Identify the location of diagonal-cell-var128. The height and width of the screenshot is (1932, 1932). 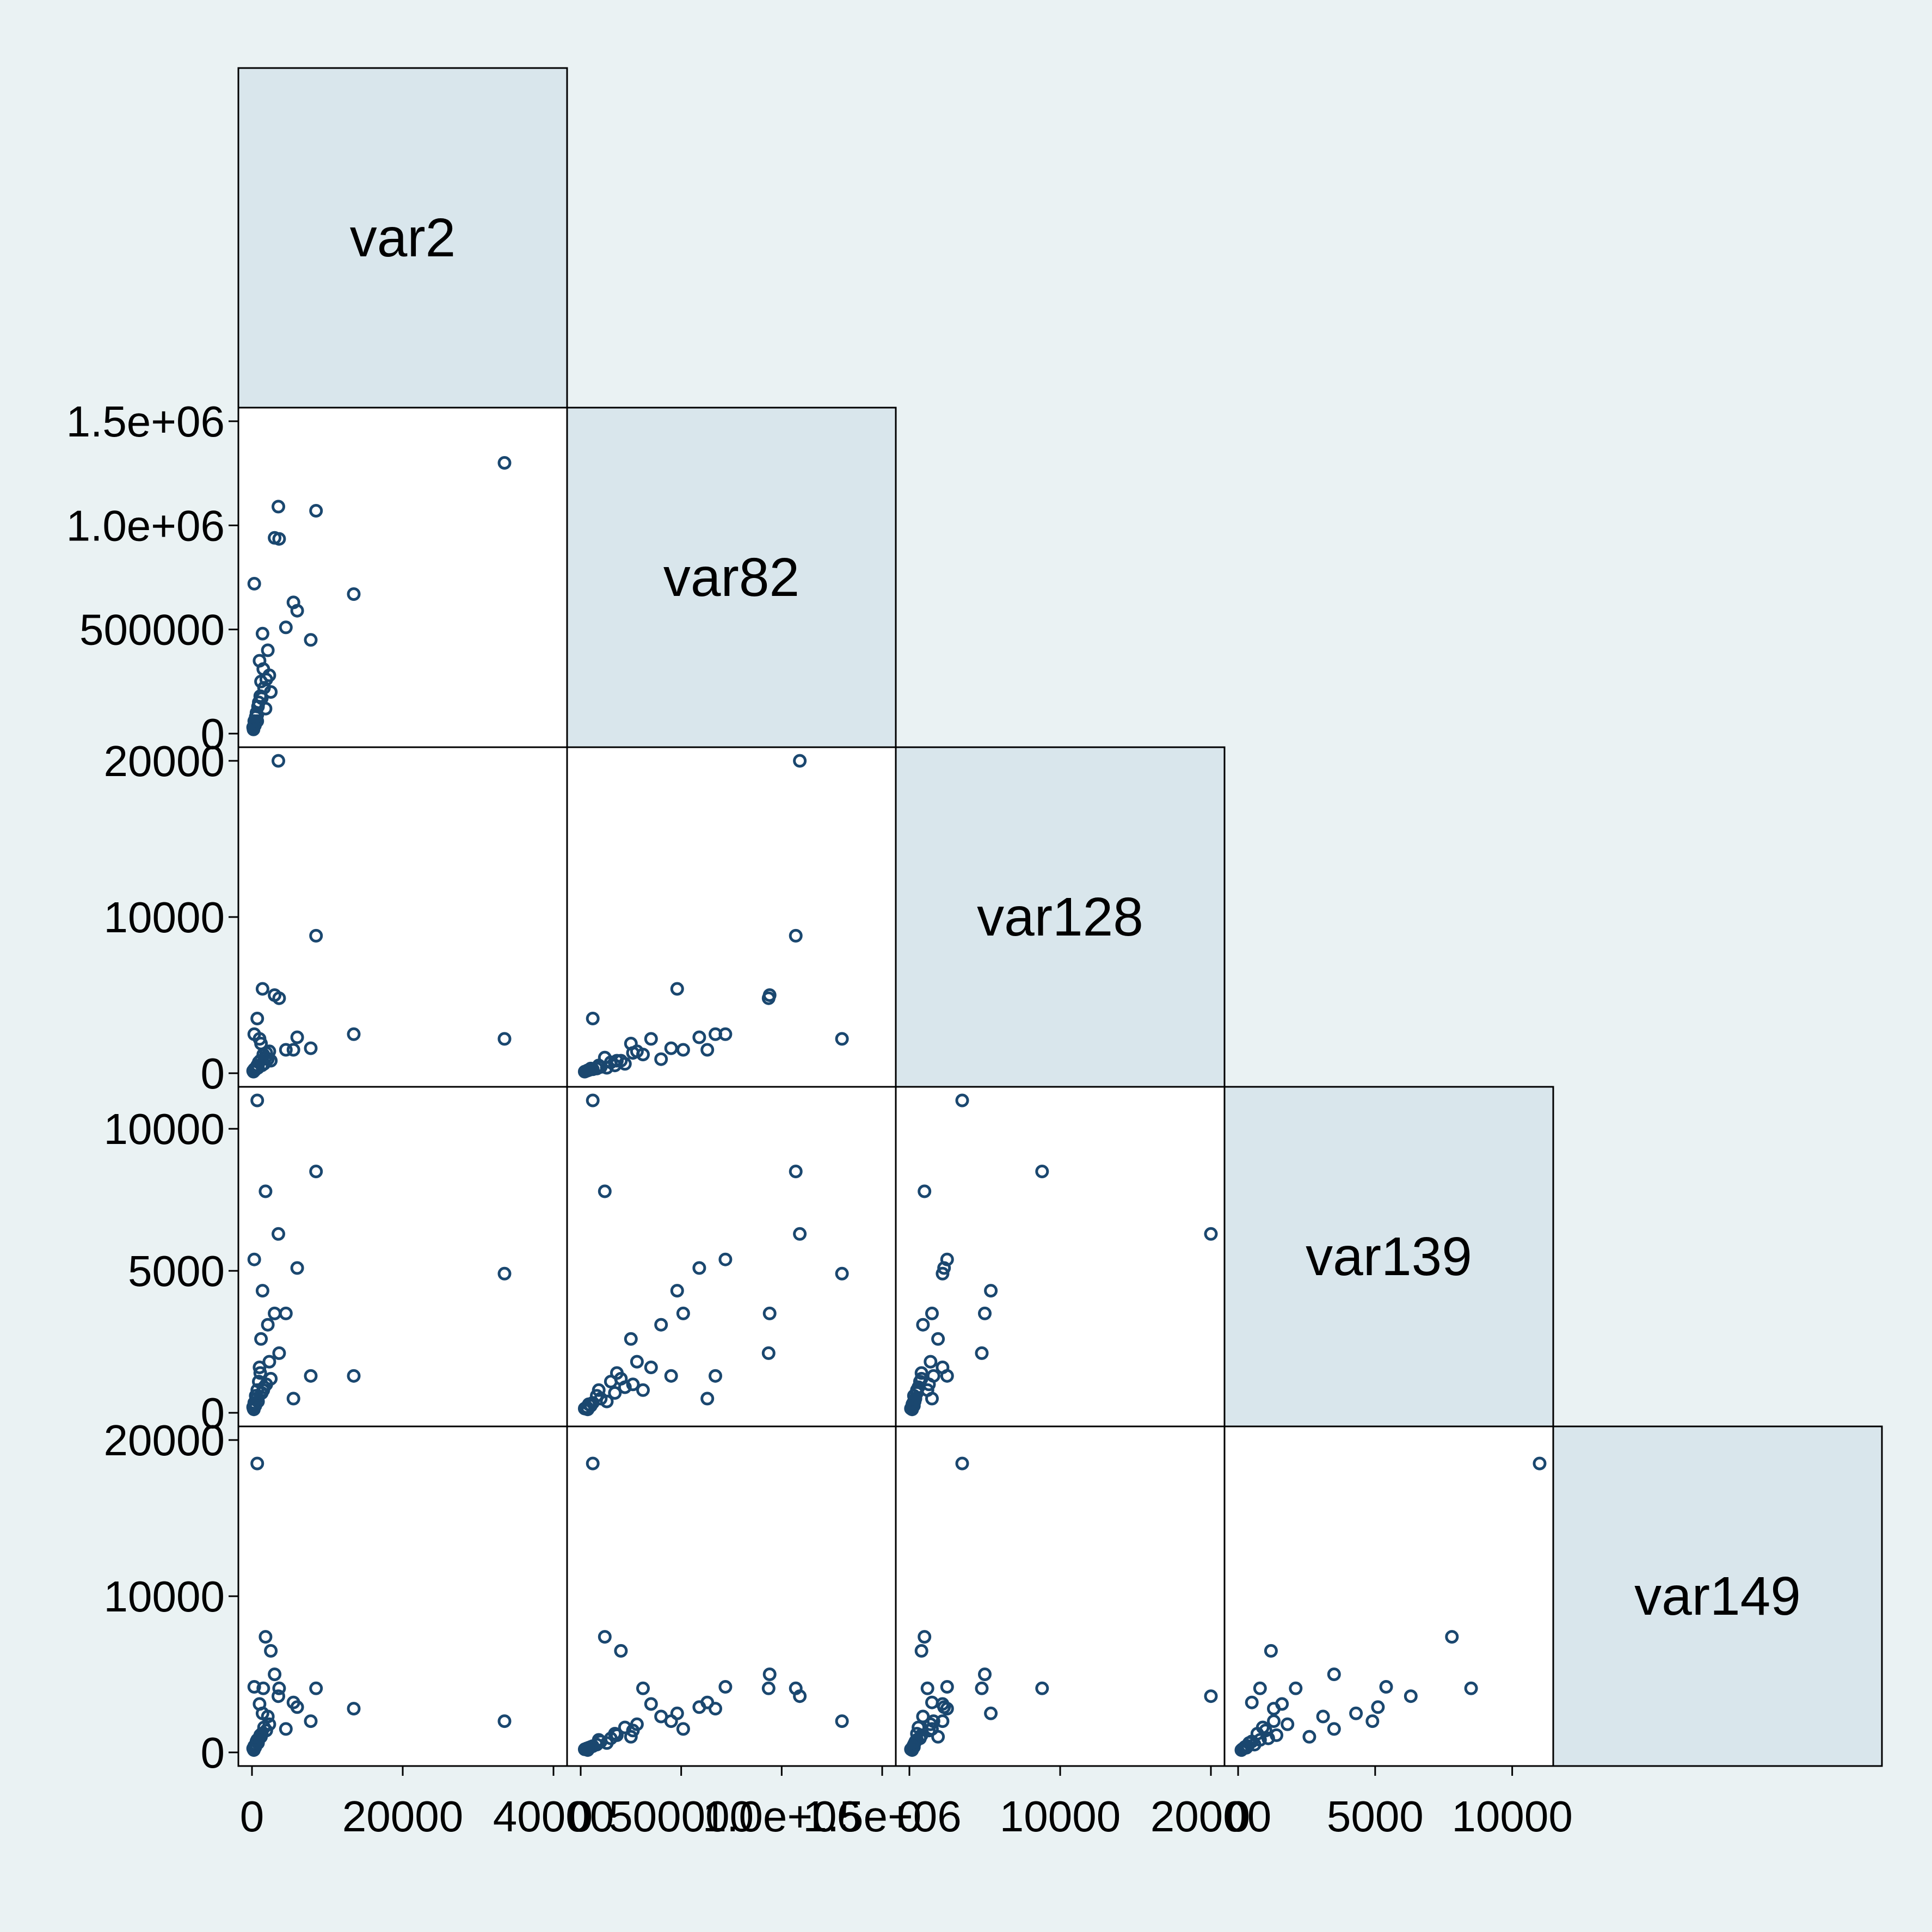
(1060, 917).